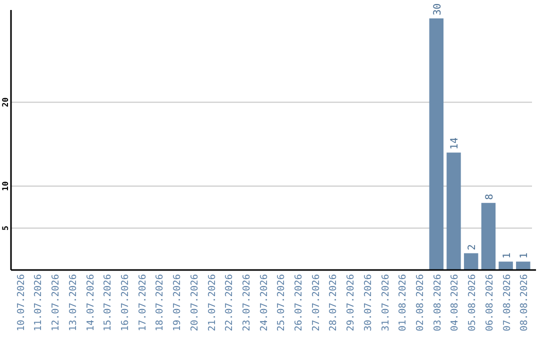  What do you see at coordinates (403, 303) in the screenshot?
I see `x-tick-label: 01.08.2026` at bounding box center [403, 303].